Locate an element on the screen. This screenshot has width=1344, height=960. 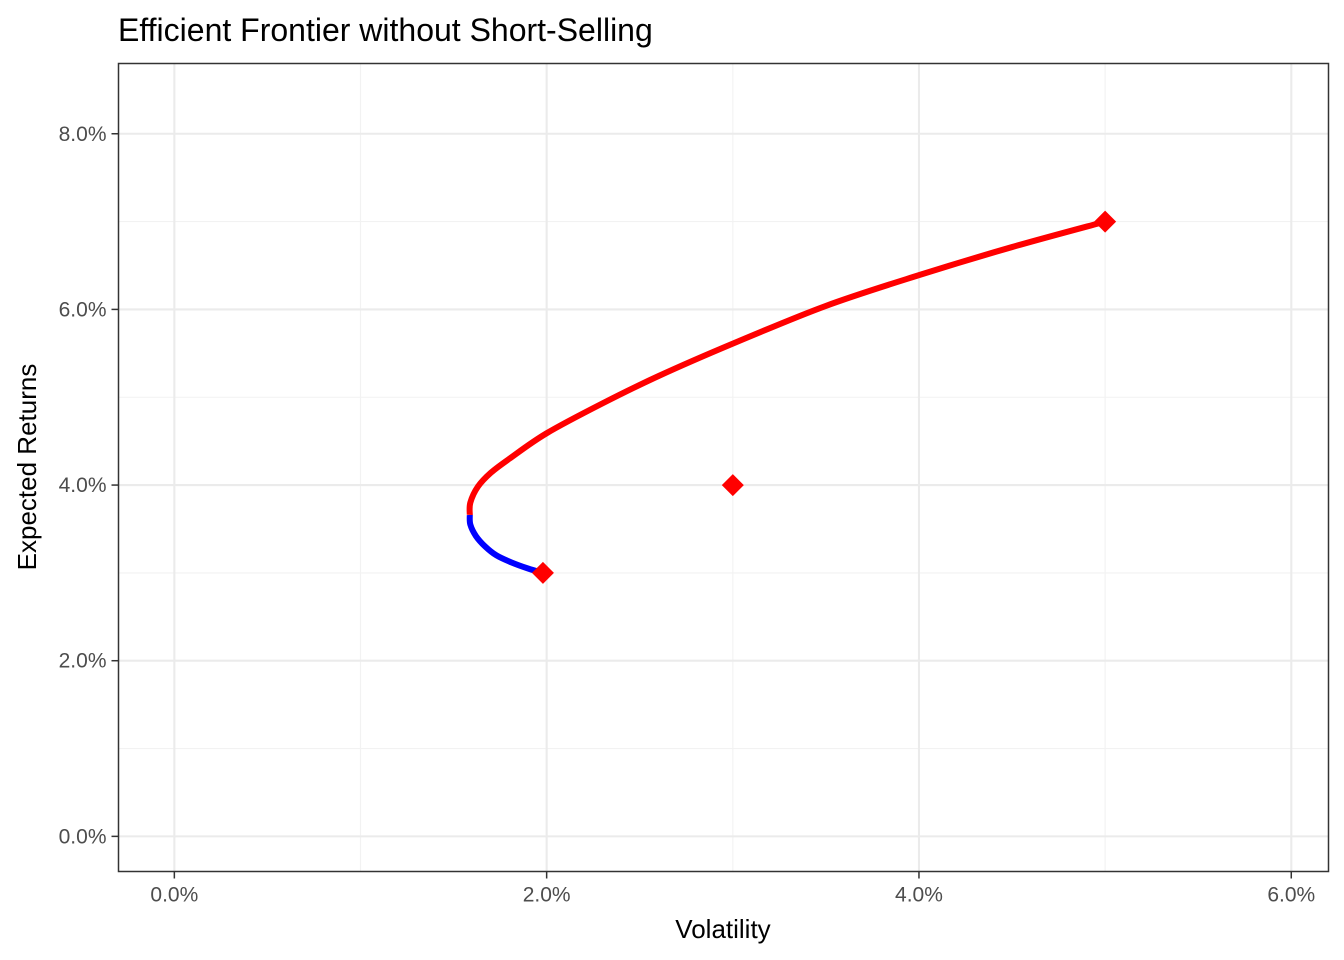
x-axis: 0.0% 2.0% 4.0% 6.0% is located at coordinates (732, 889).